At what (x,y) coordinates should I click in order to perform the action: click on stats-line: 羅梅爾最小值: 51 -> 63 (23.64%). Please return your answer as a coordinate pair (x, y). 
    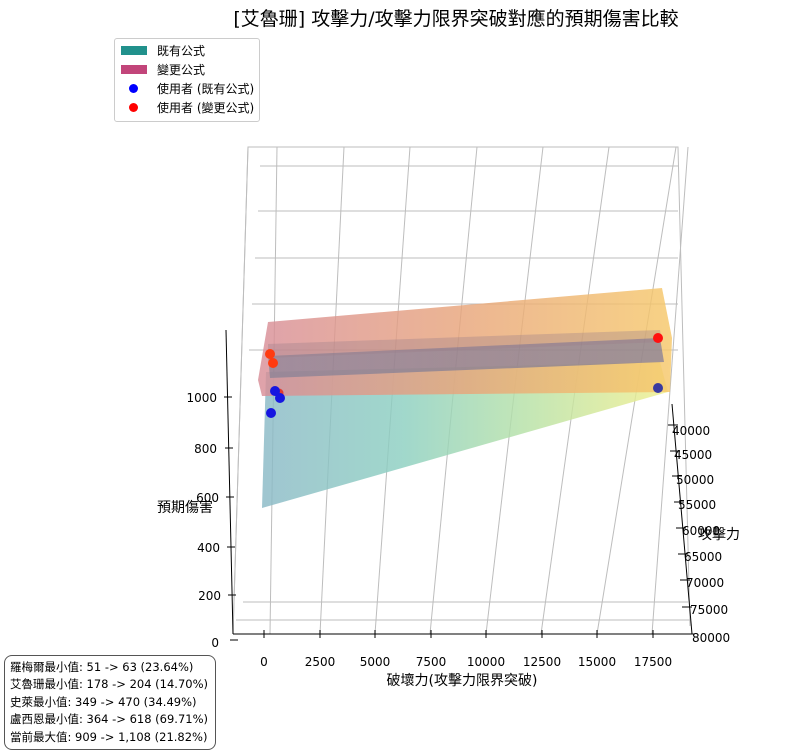
    Looking at the image, I should click on (102, 667).